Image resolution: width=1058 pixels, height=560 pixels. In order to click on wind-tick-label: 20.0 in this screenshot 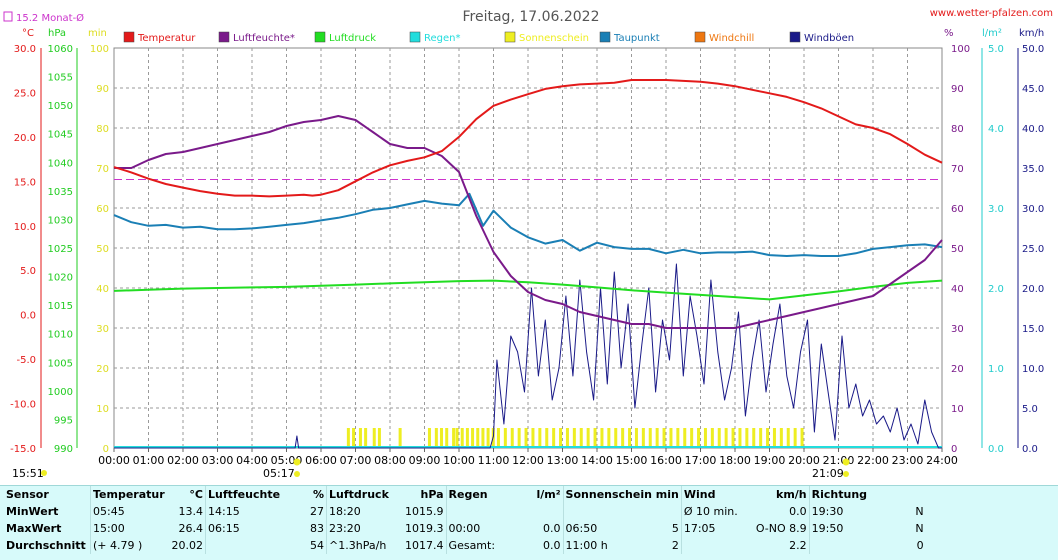, I will do `click(1033, 289)`.